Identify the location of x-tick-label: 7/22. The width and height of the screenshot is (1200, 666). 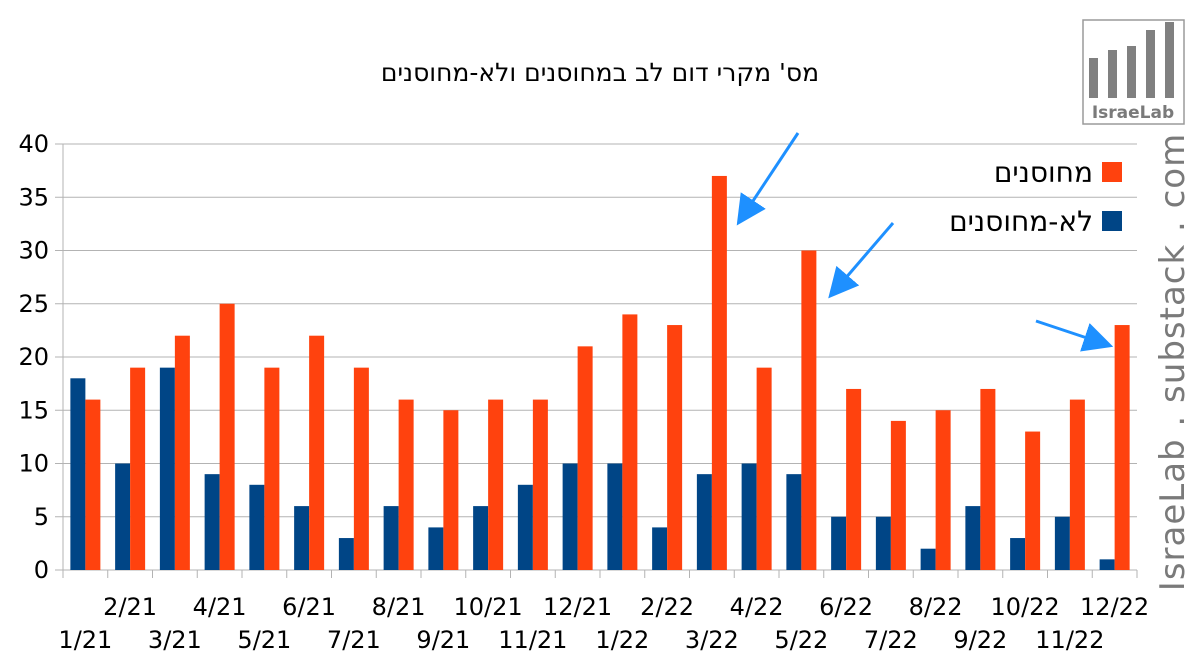
(891, 640).